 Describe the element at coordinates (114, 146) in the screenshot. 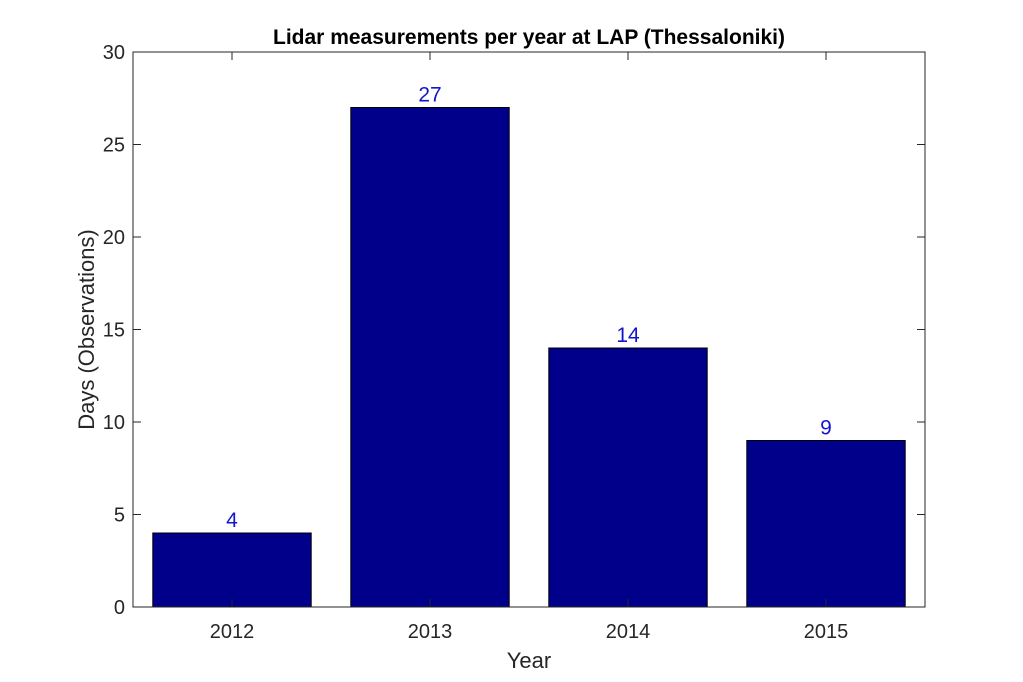

I see `y-tick-label-25: 25` at that location.